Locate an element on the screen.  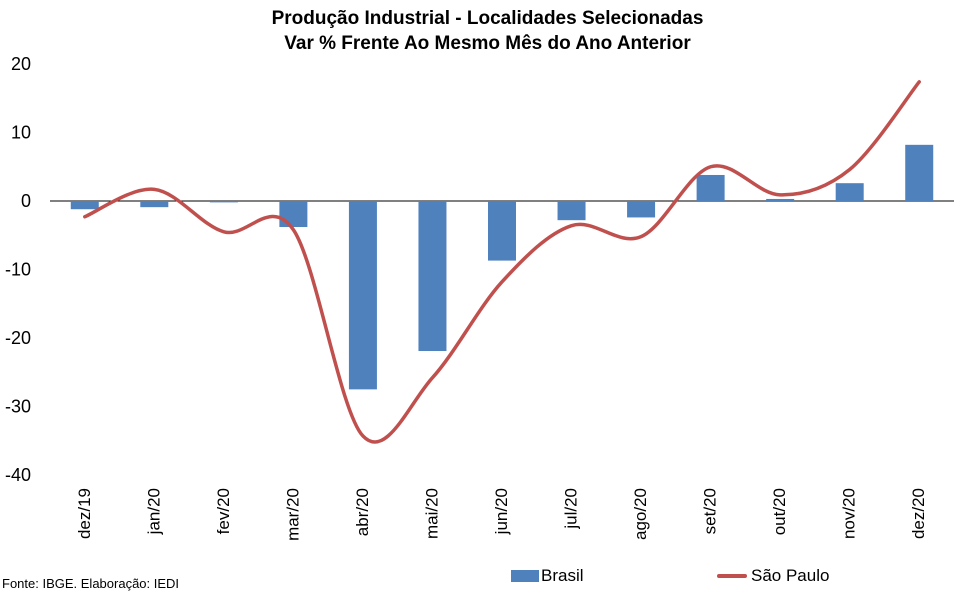
x-tick-label: out/20 is located at coordinates (779, 511).